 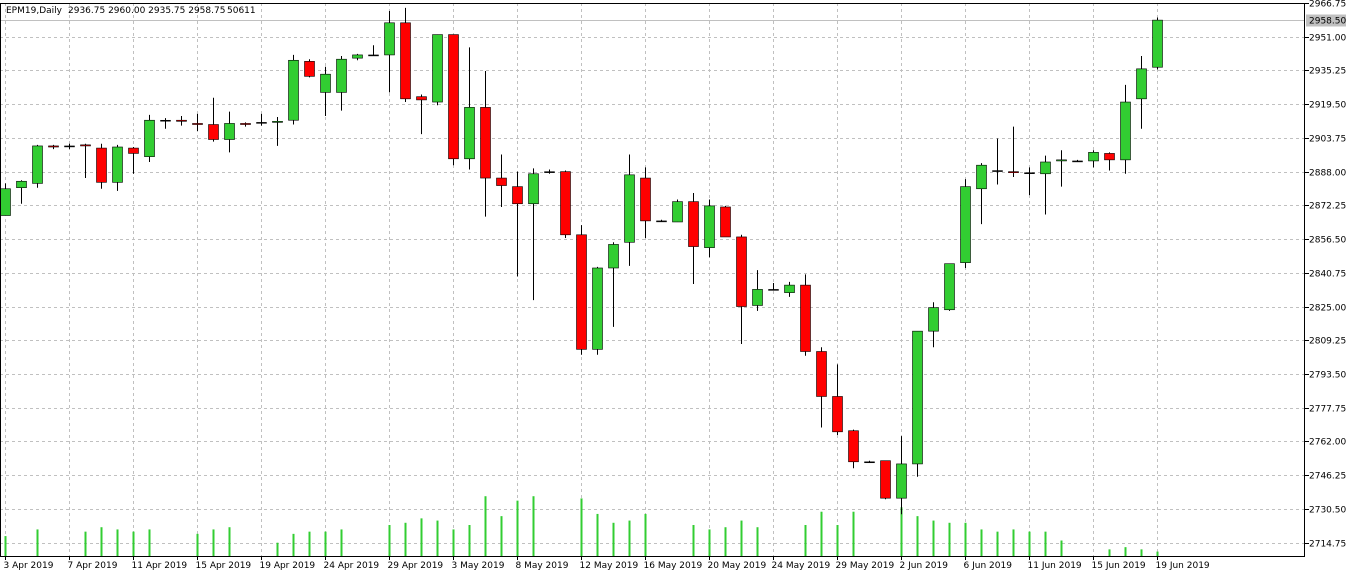 What do you see at coordinates (542, 566) in the screenshot?
I see `x-tick-label: 8 May 2019` at bounding box center [542, 566].